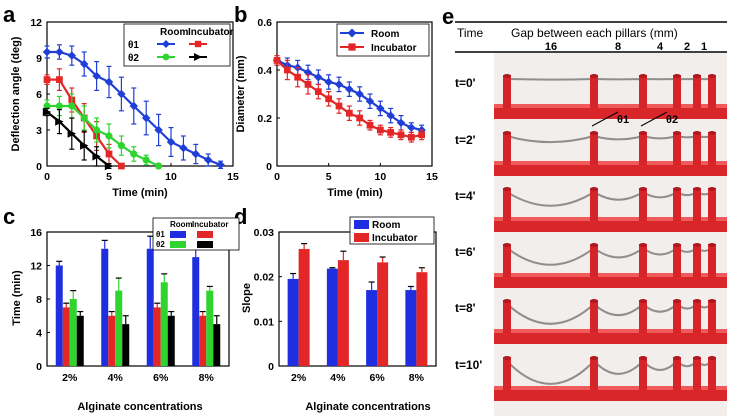 The height and width of the screenshot is (417, 732). I want to click on chart-c-xlabel: Alginate concentrations, so click(139, 407).